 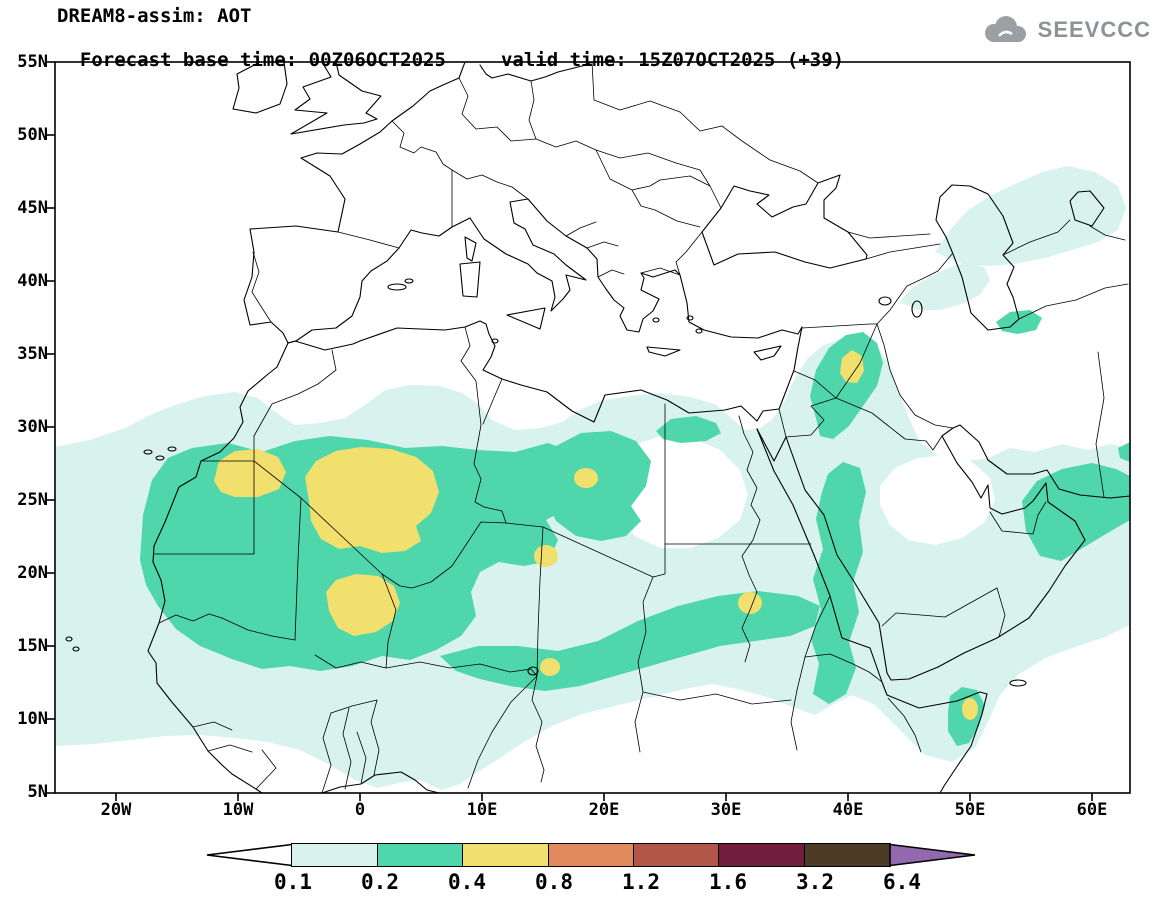 I want to click on lon-label: 40E, so click(x=848, y=810).